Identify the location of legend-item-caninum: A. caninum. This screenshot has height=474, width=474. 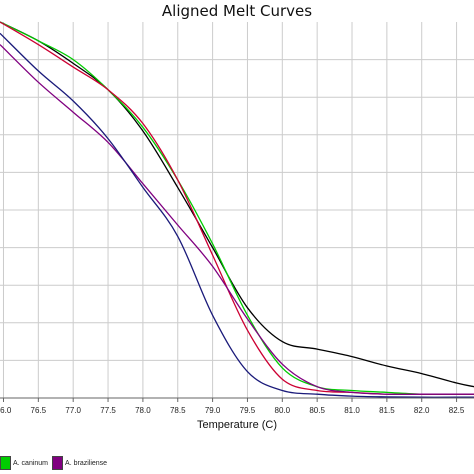
(24, 463).